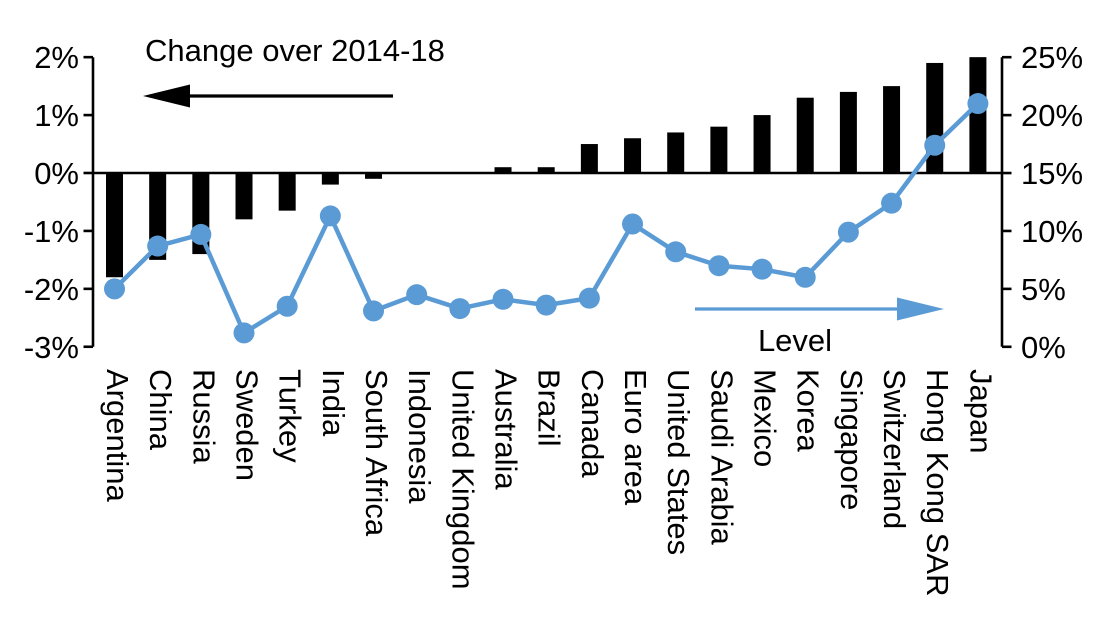 The height and width of the screenshot is (619, 1102). I want to click on level-dot-china, so click(158, 246).